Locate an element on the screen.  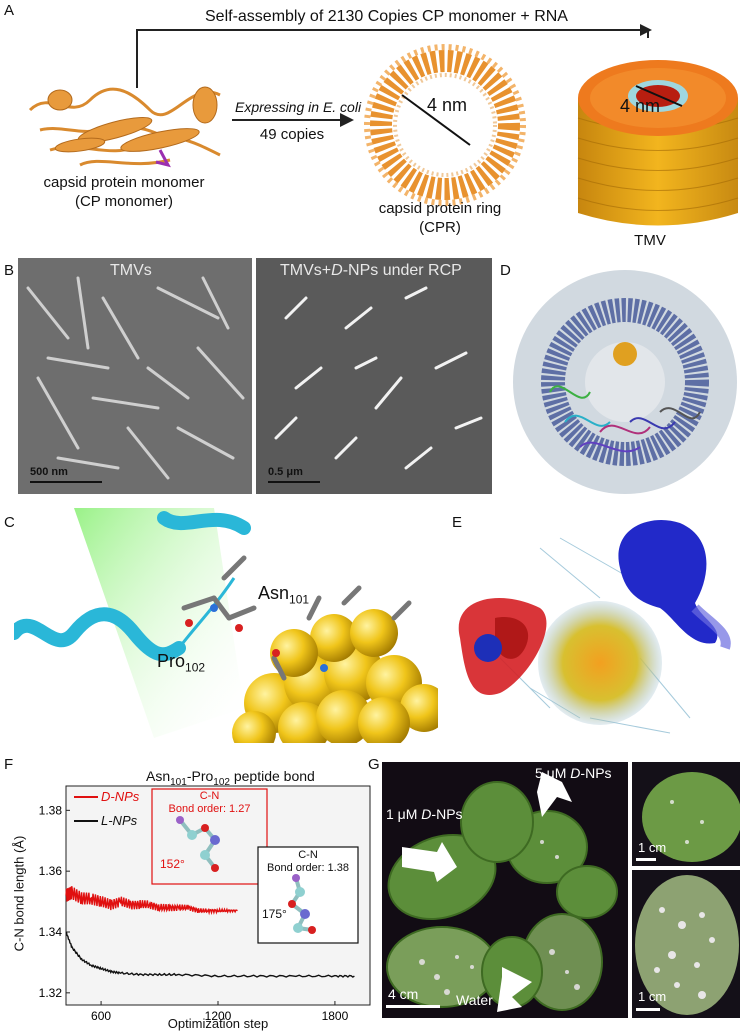
tem-left-title: TMVs is located at coordinates (131, 270).